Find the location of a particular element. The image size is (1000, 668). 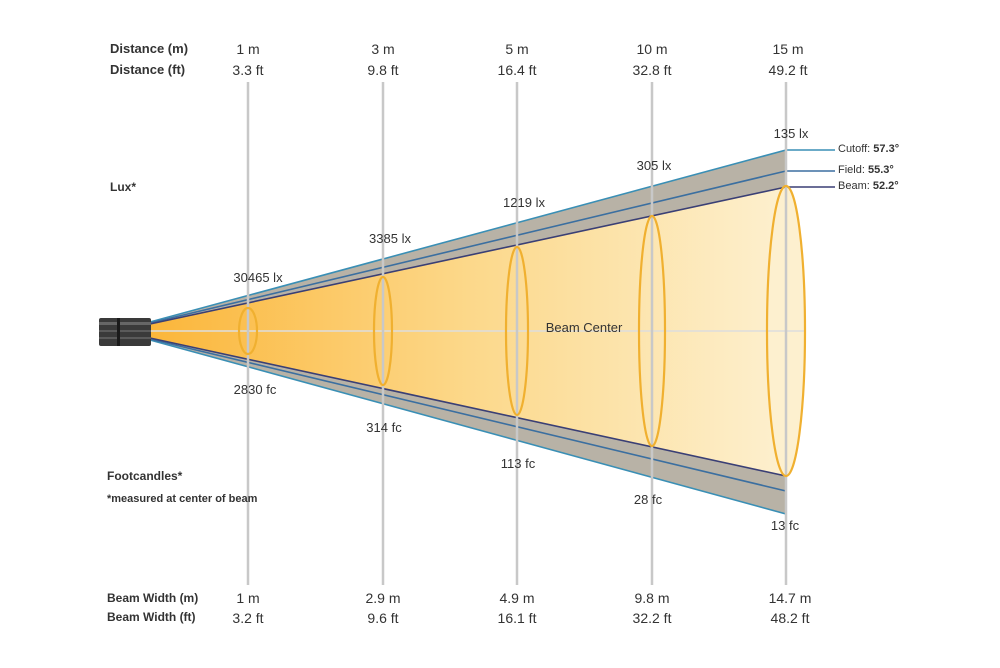

fc-value: 2830 fc is located at coordinates (255, 389).